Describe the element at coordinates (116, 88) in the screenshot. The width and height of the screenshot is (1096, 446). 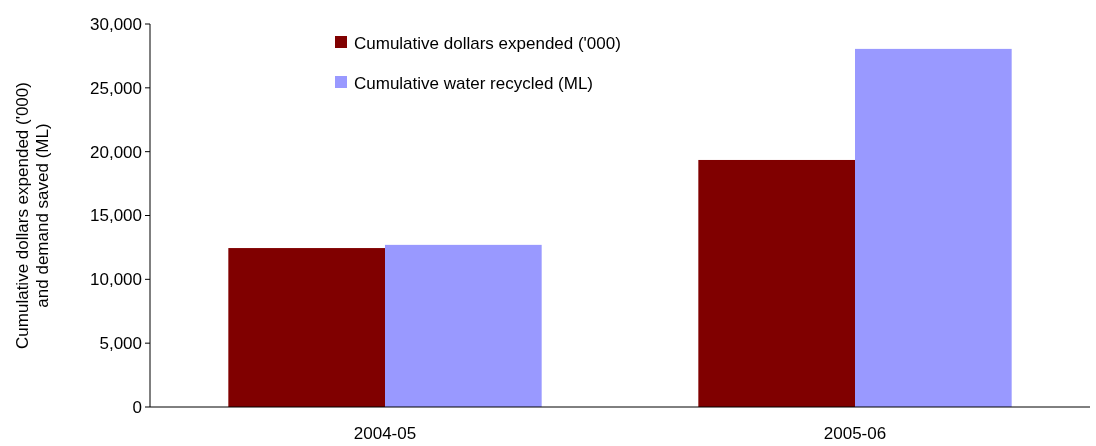
I see `y-tick-label: 25,000` at that location.